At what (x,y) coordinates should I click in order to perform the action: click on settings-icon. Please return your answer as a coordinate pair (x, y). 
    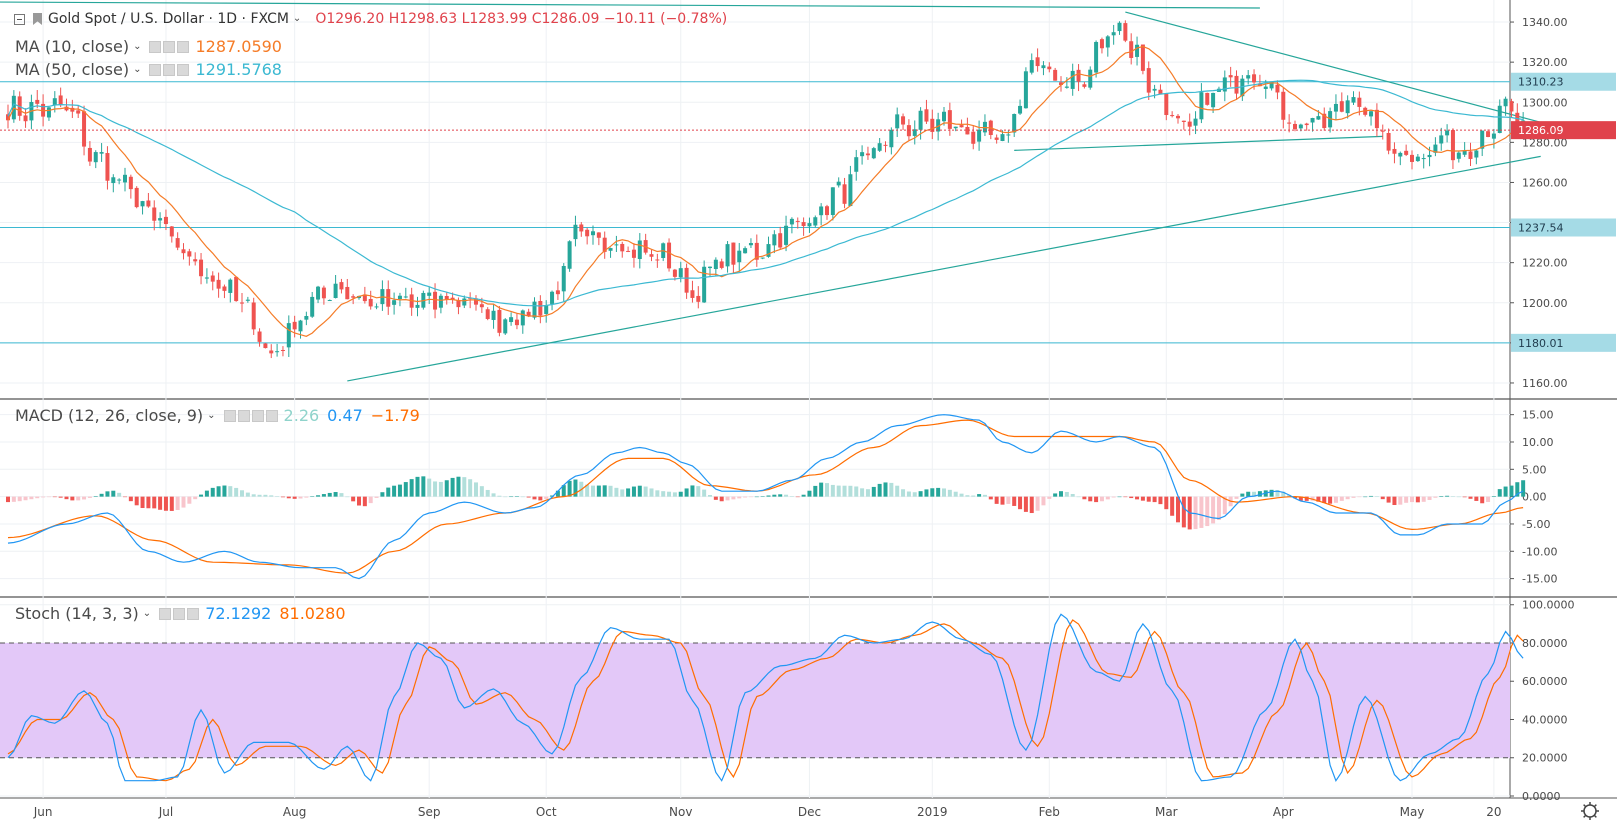
    Looking at the image, I should click on (1590, 811).